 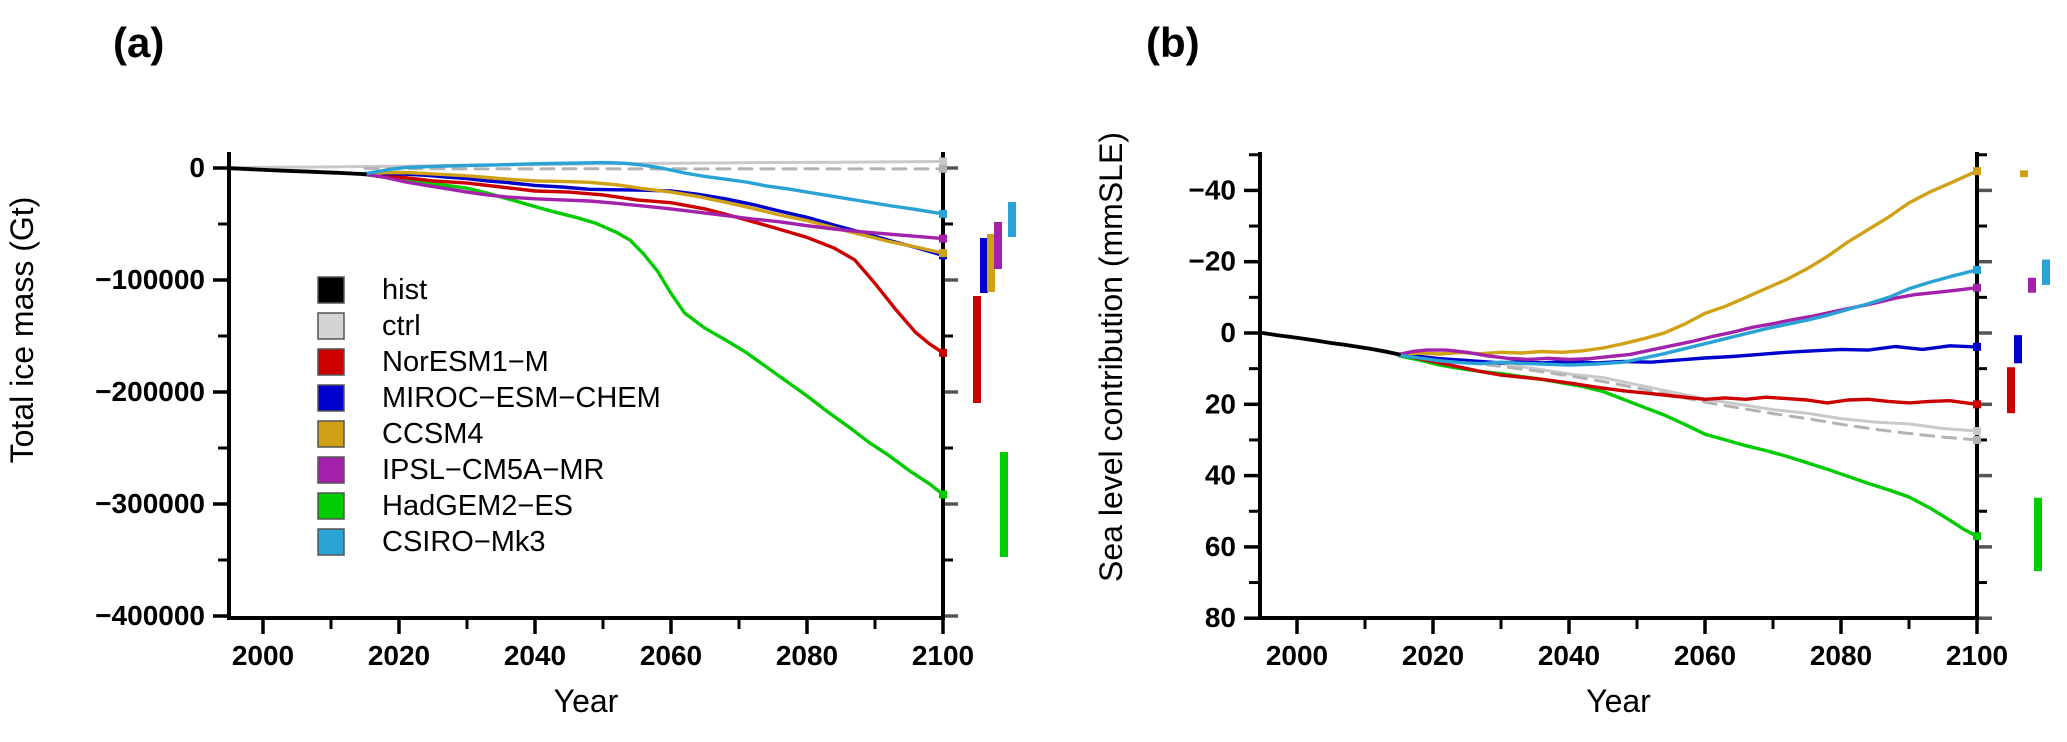 I want to click on legend-label: IPSL−CM5A−MR, so click(x=493, y=470).